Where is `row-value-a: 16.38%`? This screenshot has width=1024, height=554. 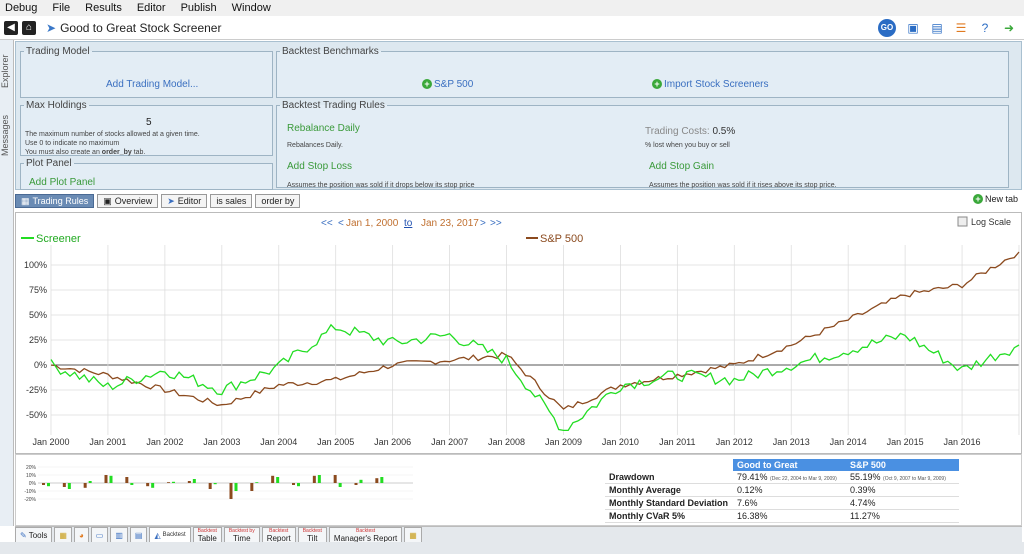
row-value-a: 16.38% is located at coordinates (789, 516).